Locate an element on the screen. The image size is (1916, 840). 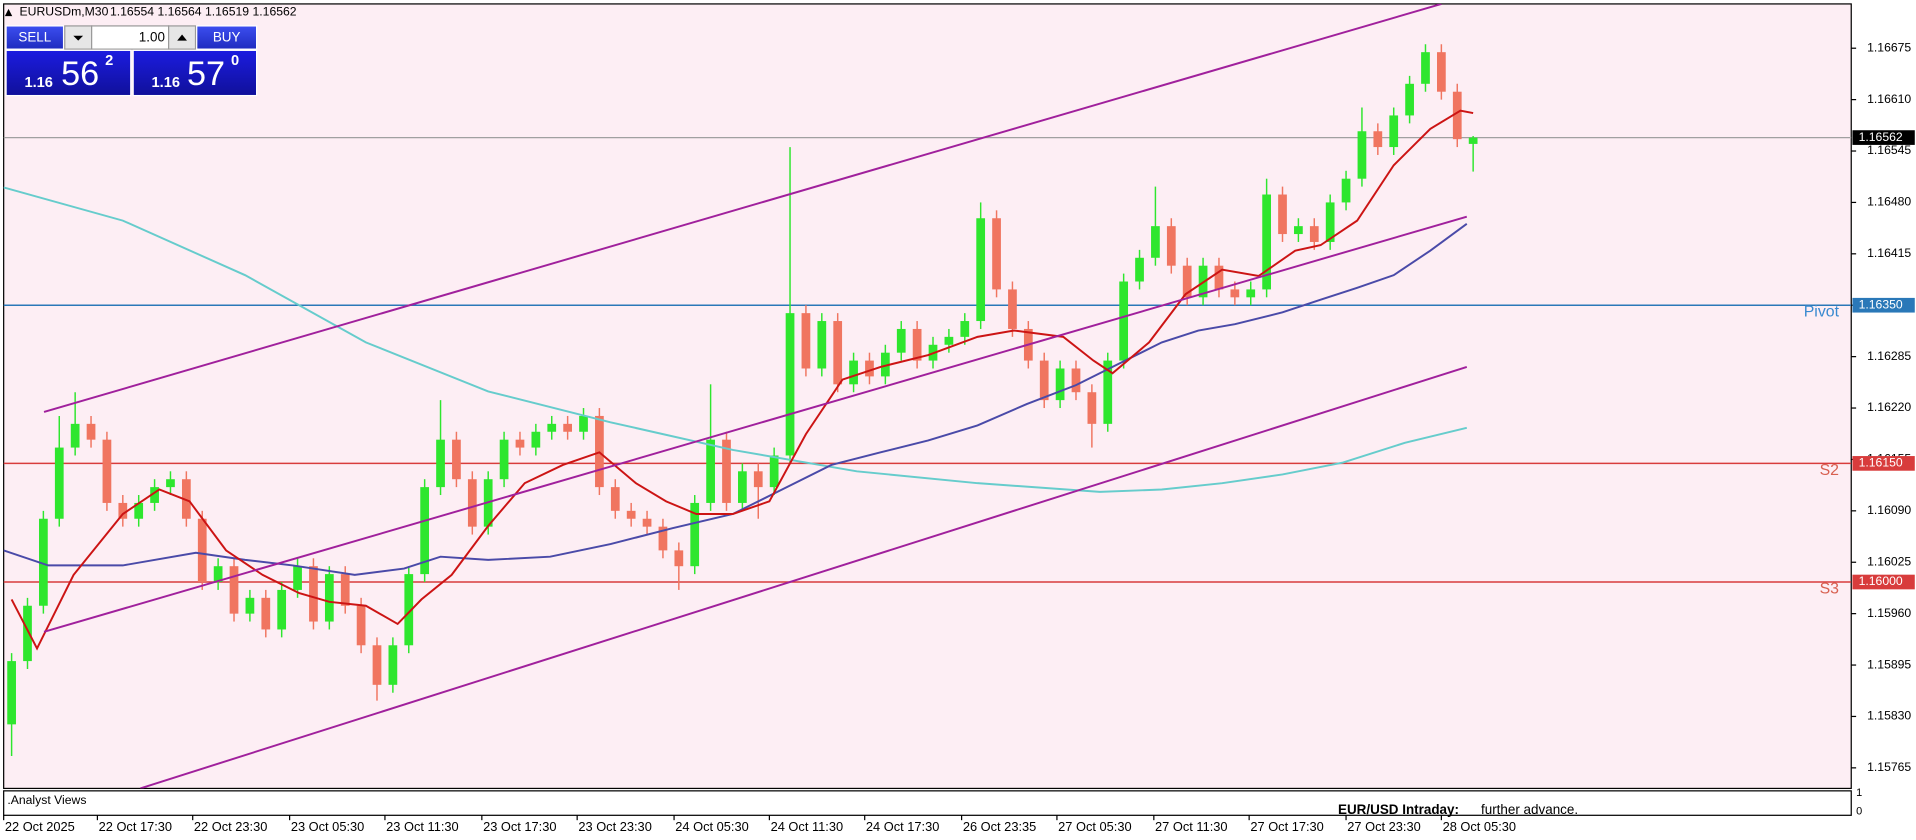
sell-button is located at coordinates (35, 37).